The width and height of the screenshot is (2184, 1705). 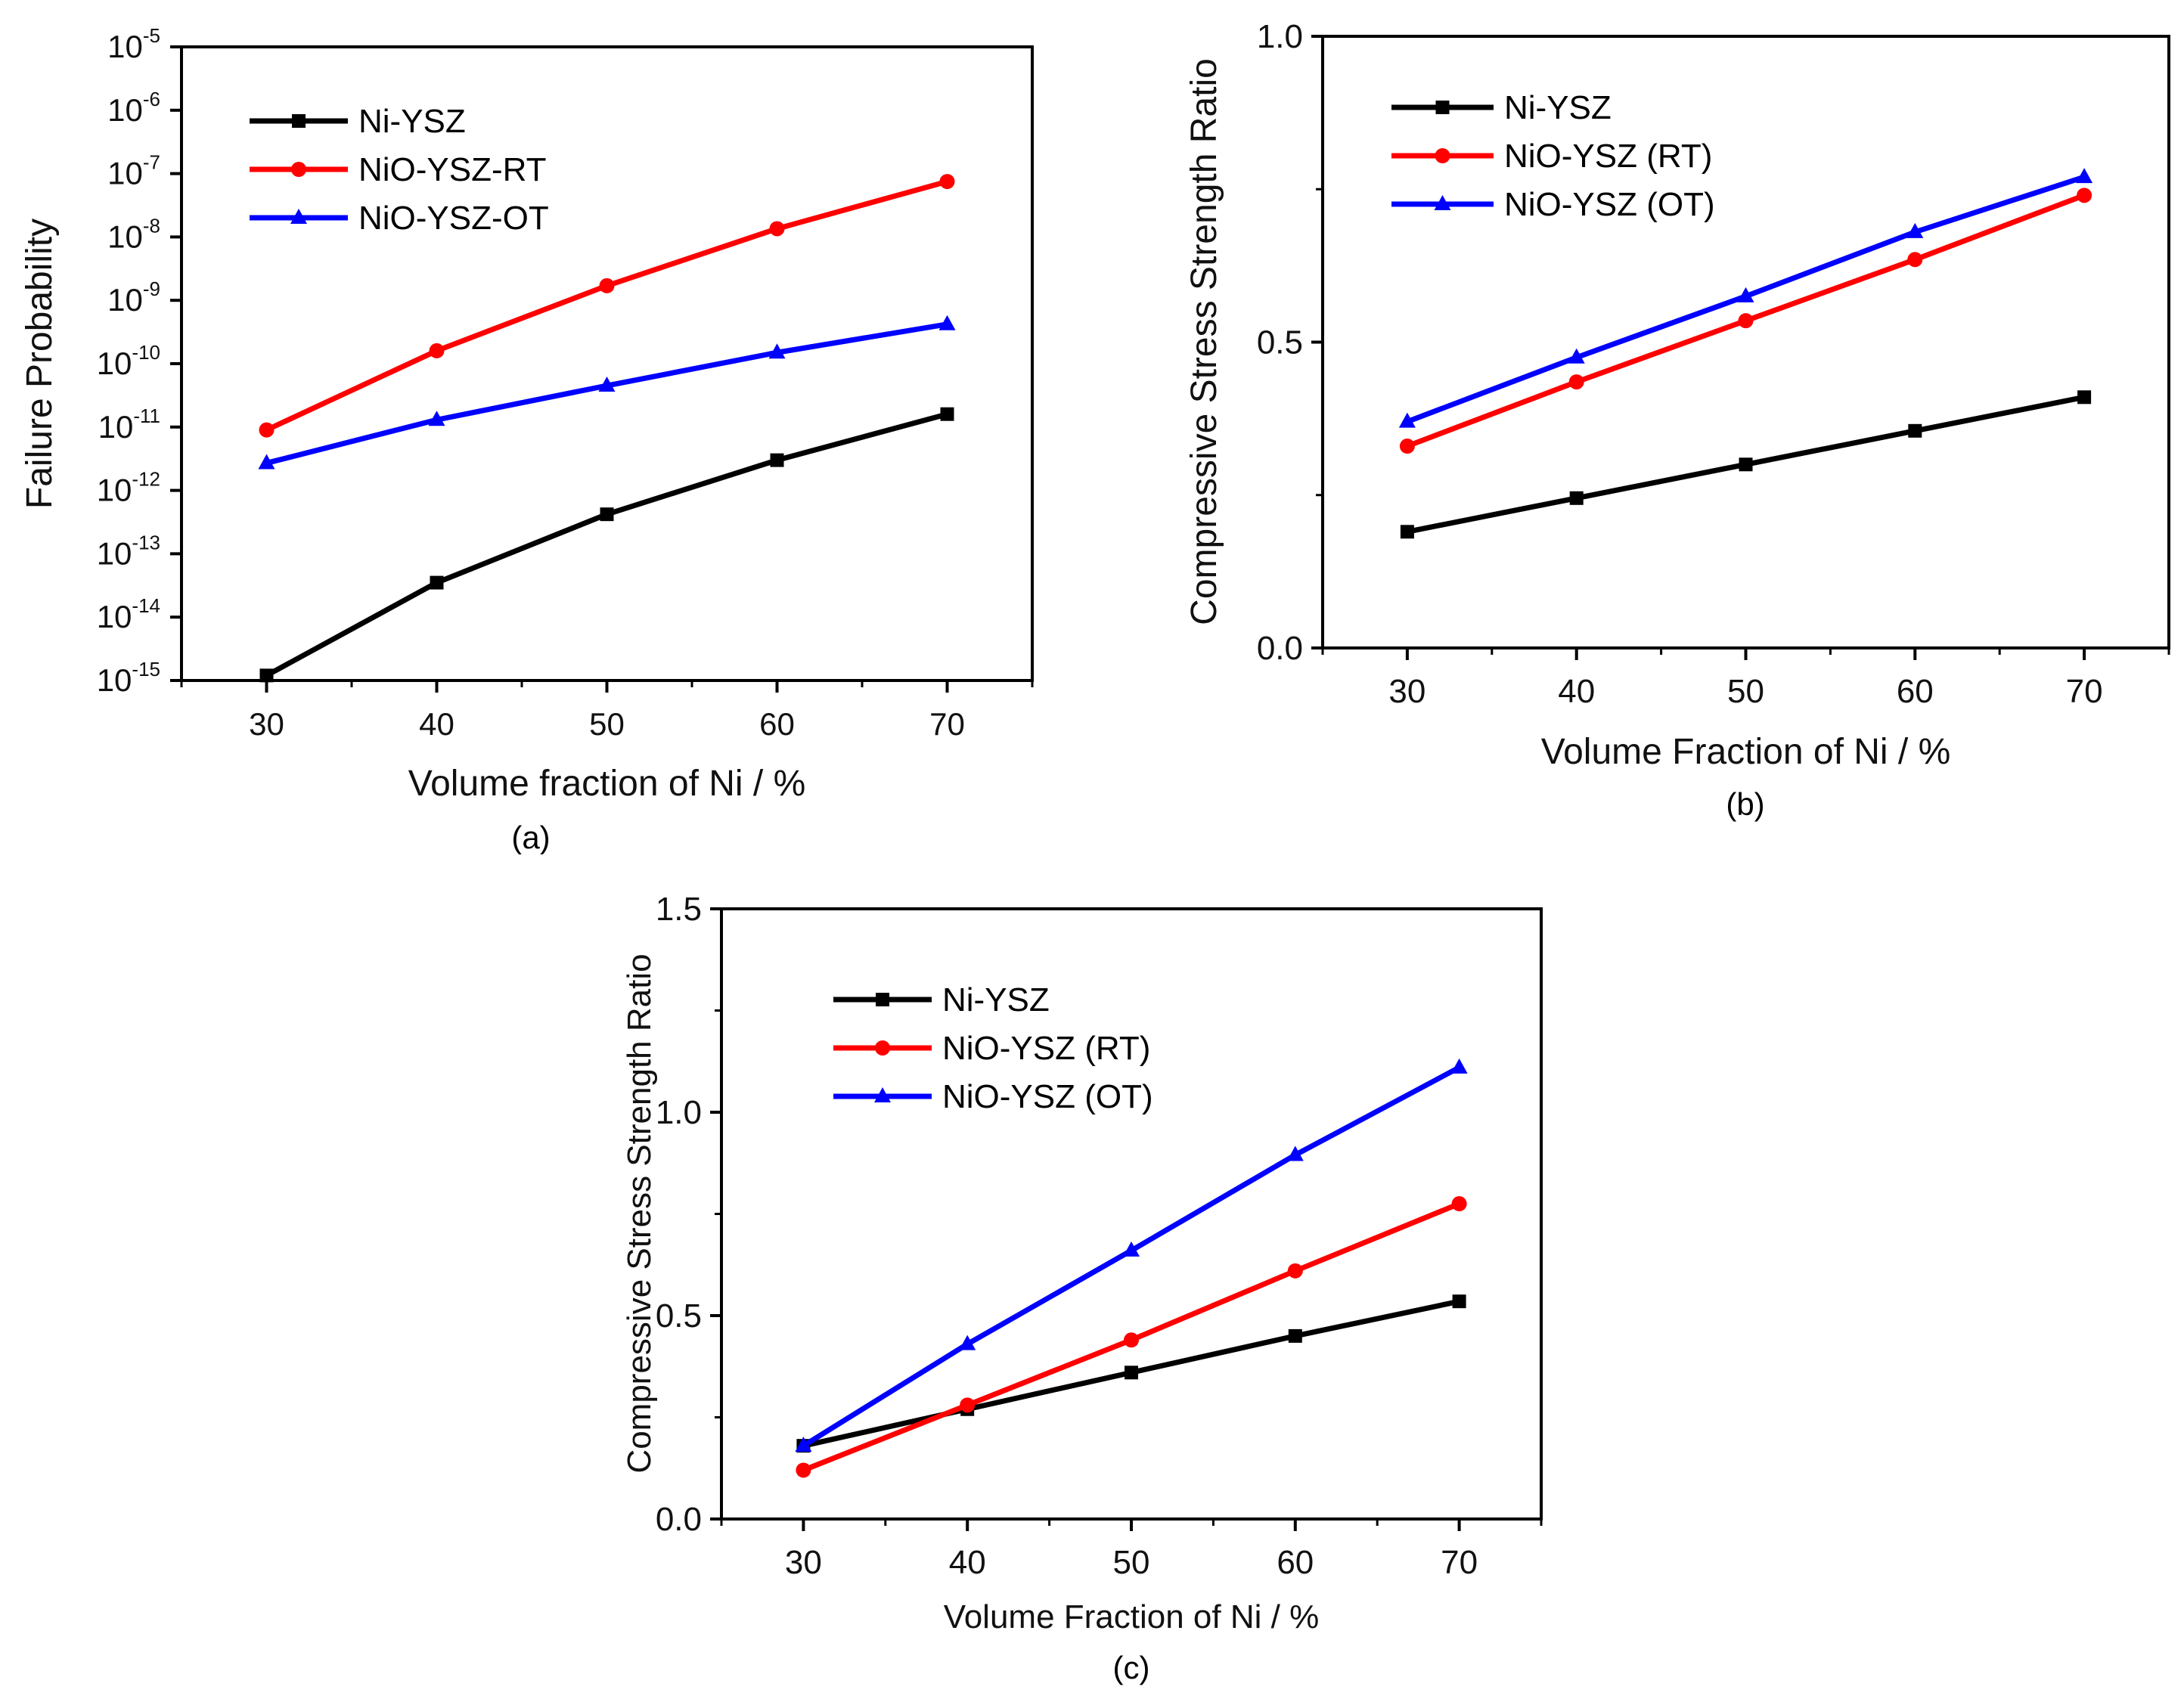 I want to click on y-tick-exponent: -7, so click(x=151, y=162).